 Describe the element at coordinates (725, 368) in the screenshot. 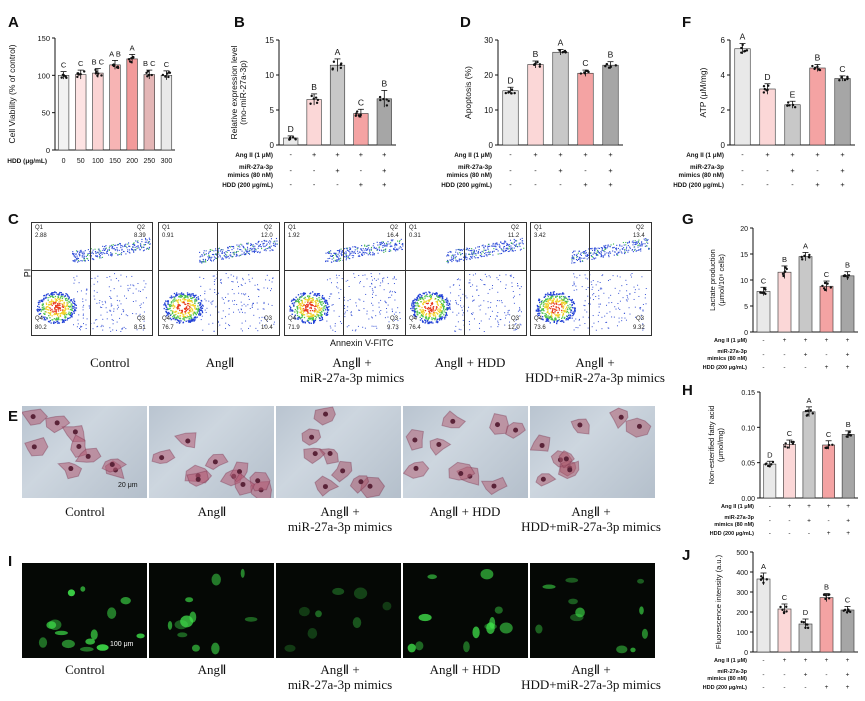

I see `treatment-hdd-label: HDD (200 μg/mL)` at that location.